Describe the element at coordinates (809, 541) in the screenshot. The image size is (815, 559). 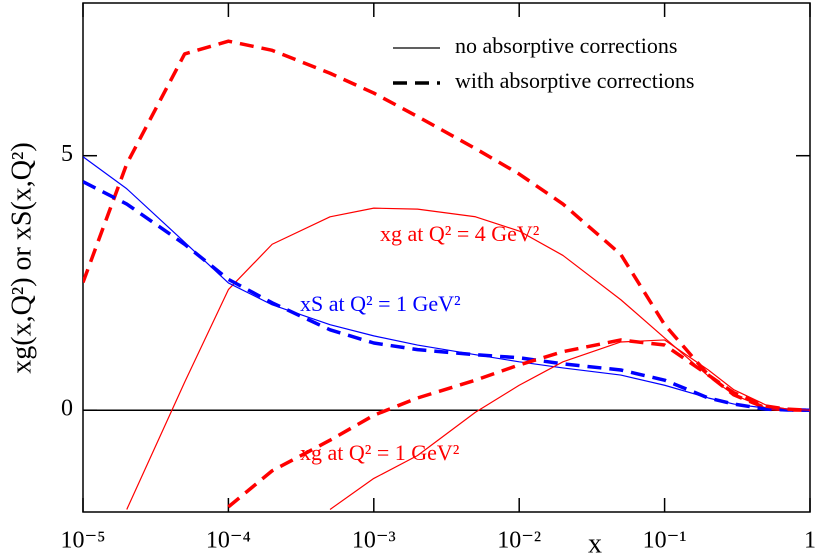
I see `x-tick-label: 1` at that location.